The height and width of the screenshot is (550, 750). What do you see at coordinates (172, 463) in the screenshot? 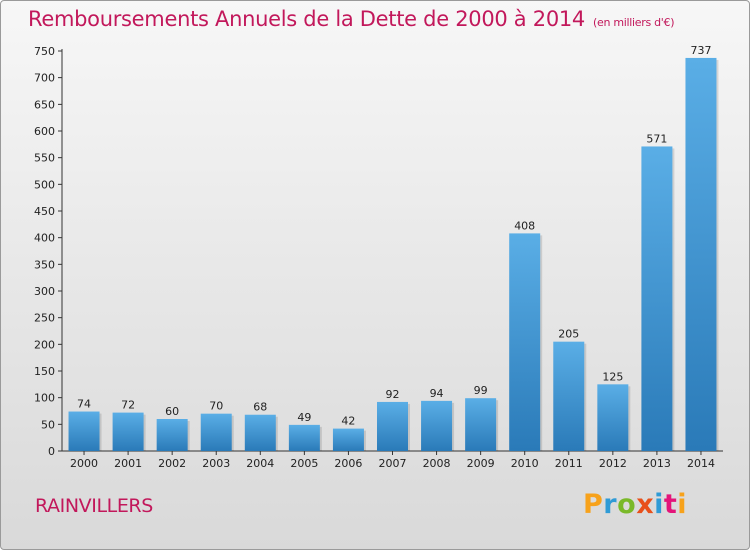
I see `x-tick-label: 2002` at bounding box center [172, 463].